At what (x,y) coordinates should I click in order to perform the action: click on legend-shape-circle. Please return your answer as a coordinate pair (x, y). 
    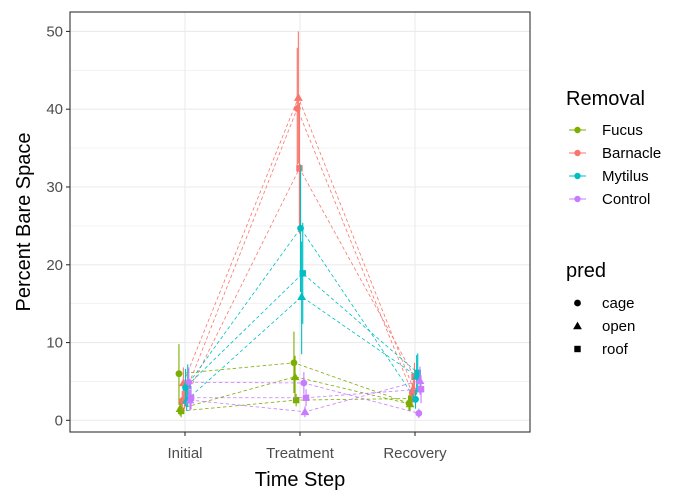
    Looking at the image, I should click on (577, 303).